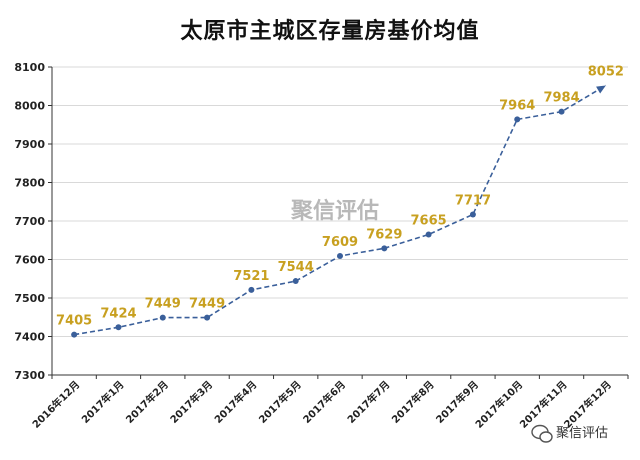 The height and width of the screenshot is (460, 640). Describe the element at coordinates (147, 402) in the screenshot. I see `x-tick-label: 2017年2月` at that location.